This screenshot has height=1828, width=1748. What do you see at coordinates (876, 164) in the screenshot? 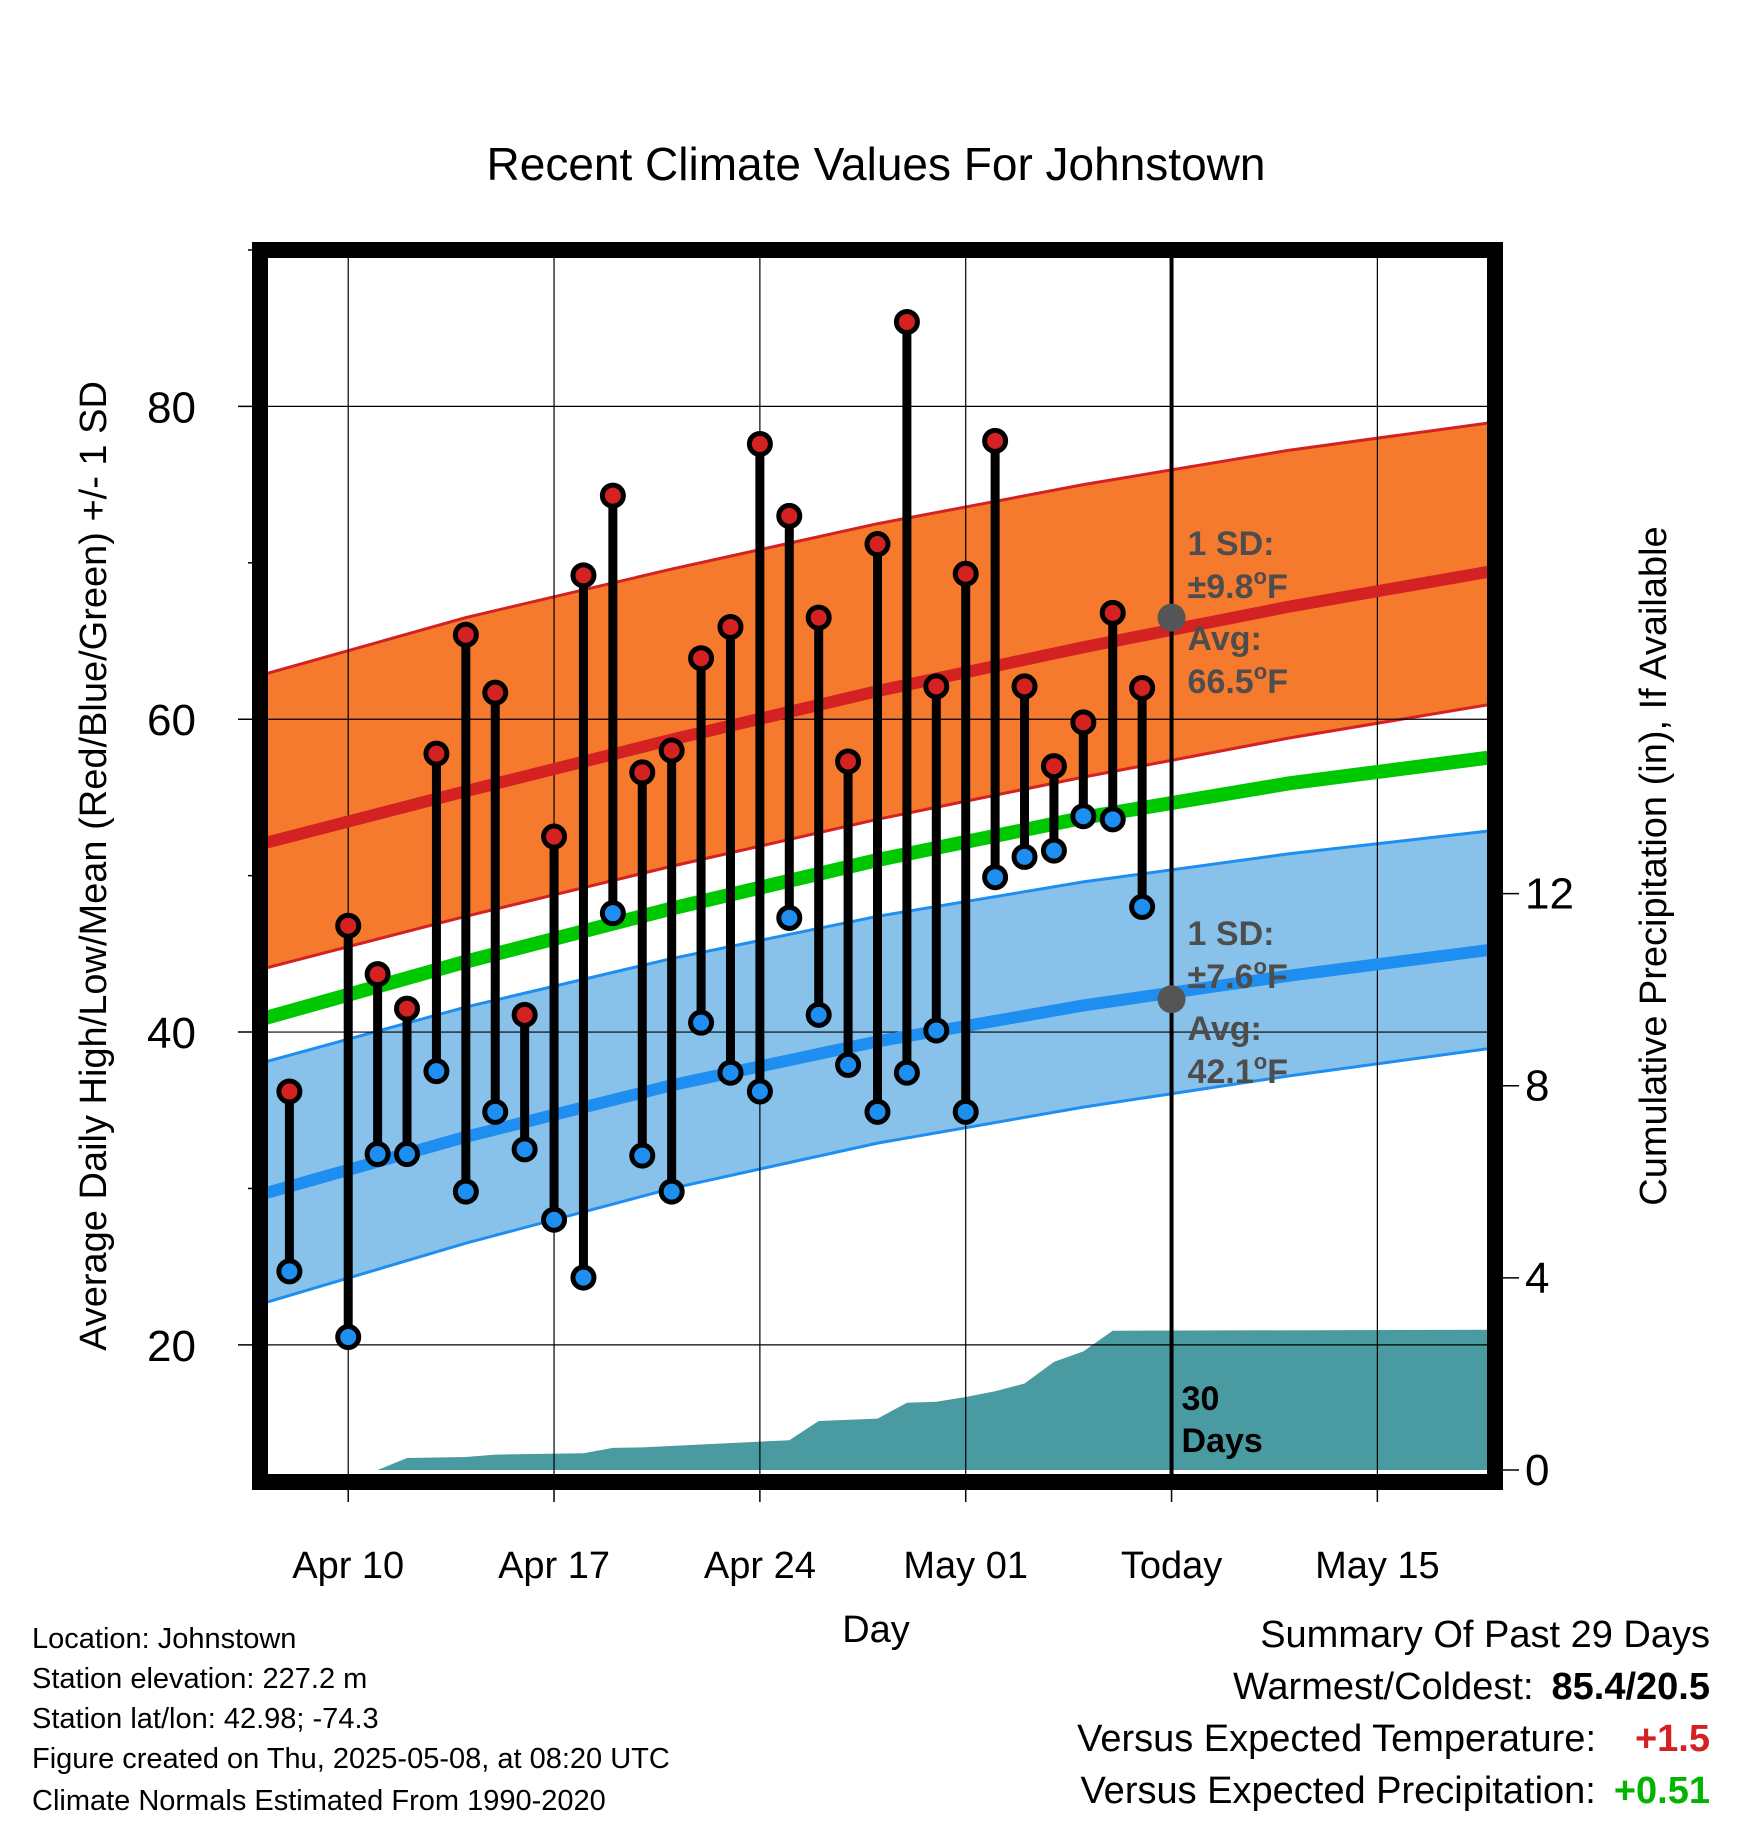
I see `chart-title: Recent Climate Values For Johnstown` at bounding box center [876, 164].